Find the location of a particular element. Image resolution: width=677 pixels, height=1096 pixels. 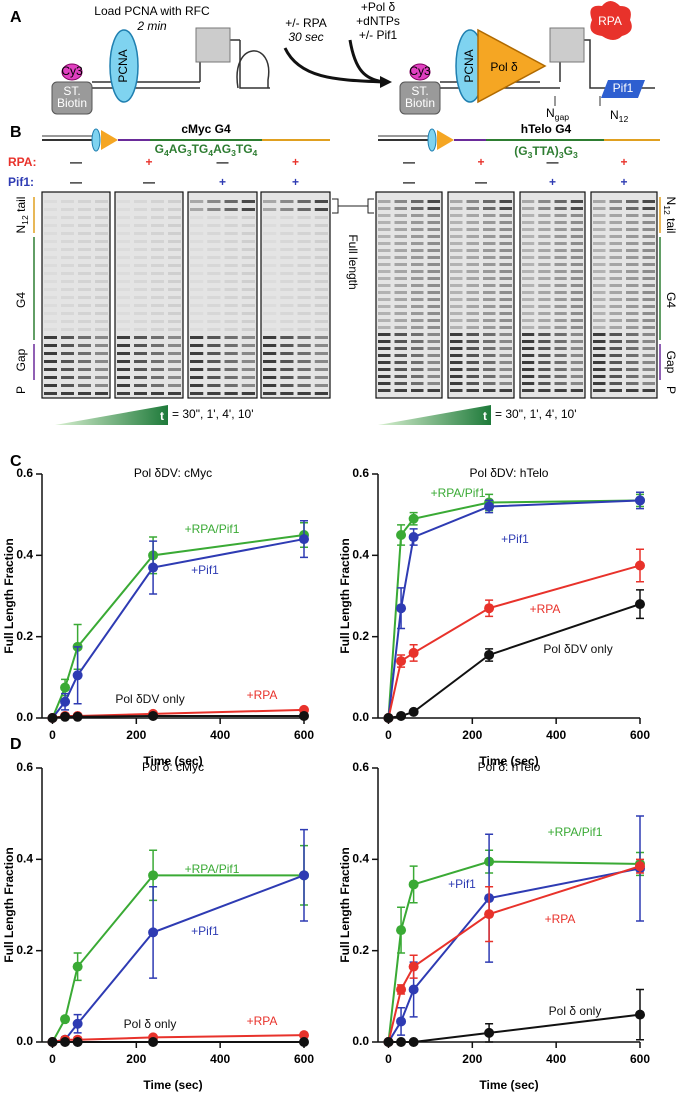

x-tick-label: 400 is located at coordinates (556, 735).